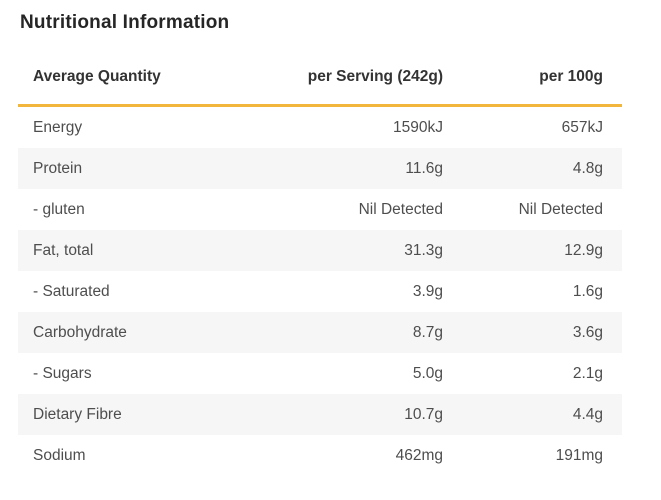 This screenshot has width=661, height=500. What do you see at coordinates (80, 332) in the screenshot?
I see `row-label: Carbohydrate` at bounding box center [80, 332].